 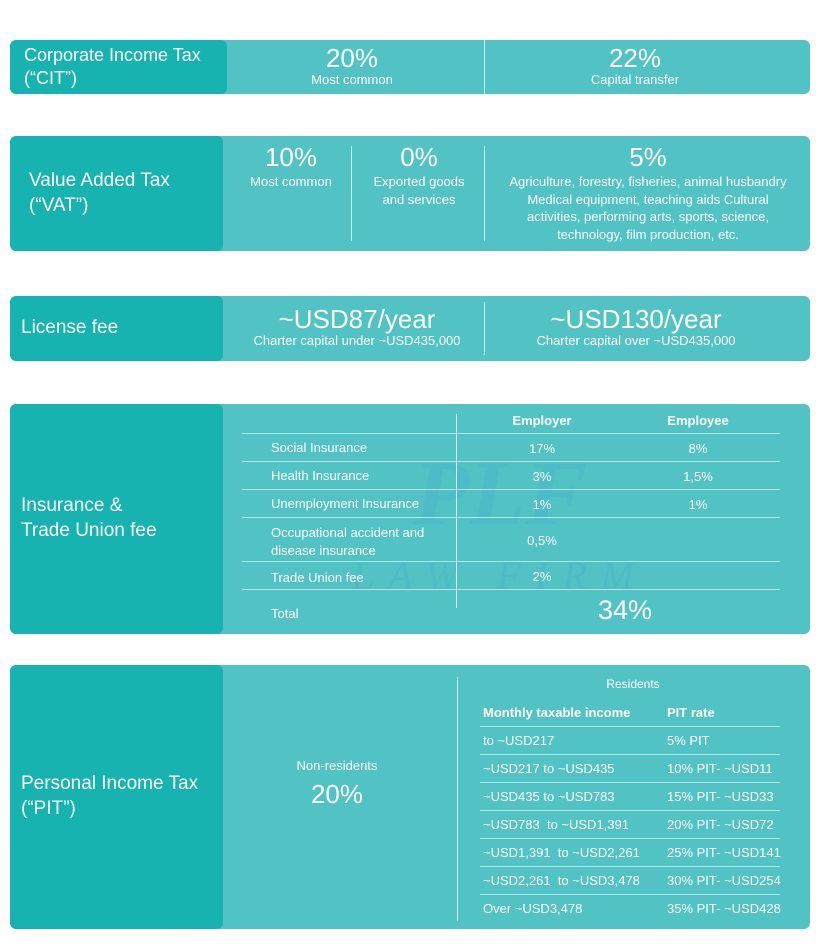 What do you see at coordinates (636, 319) in the screenshot?
I see `license-fee-value: ~USD130/year` at bounding box center [636, 319].